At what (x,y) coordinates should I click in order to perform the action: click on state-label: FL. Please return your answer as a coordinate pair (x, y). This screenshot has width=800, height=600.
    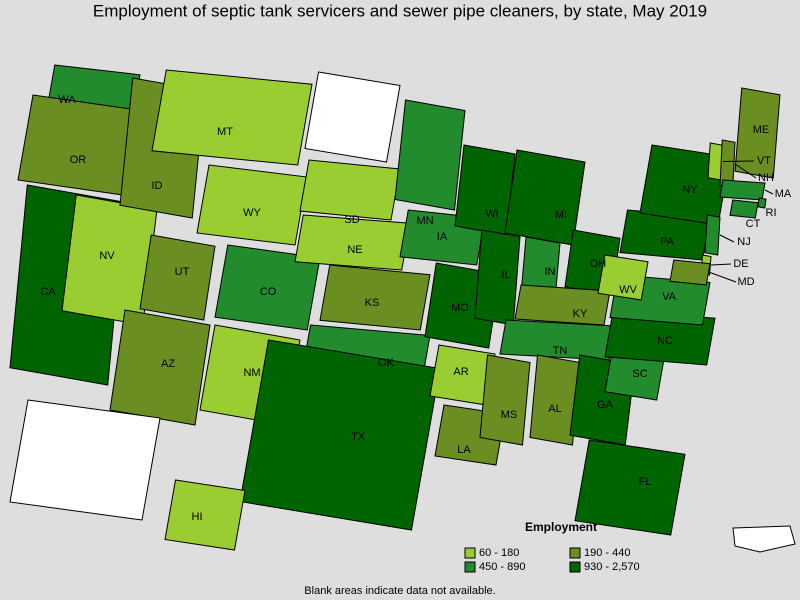
    Looking at the image, I should click on (645, 482).